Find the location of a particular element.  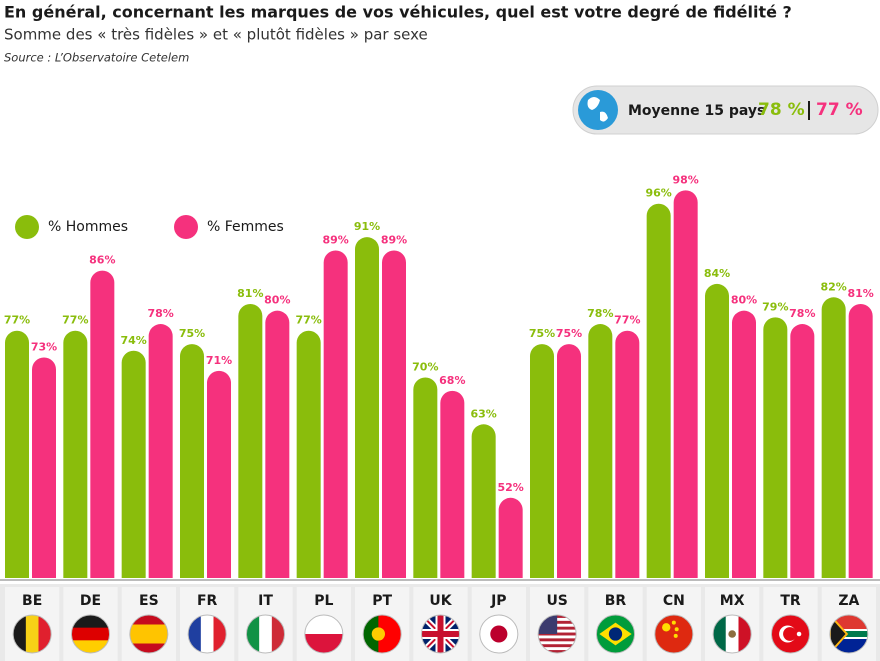

x-tick-label: DE is located at coordinates (90, 601).